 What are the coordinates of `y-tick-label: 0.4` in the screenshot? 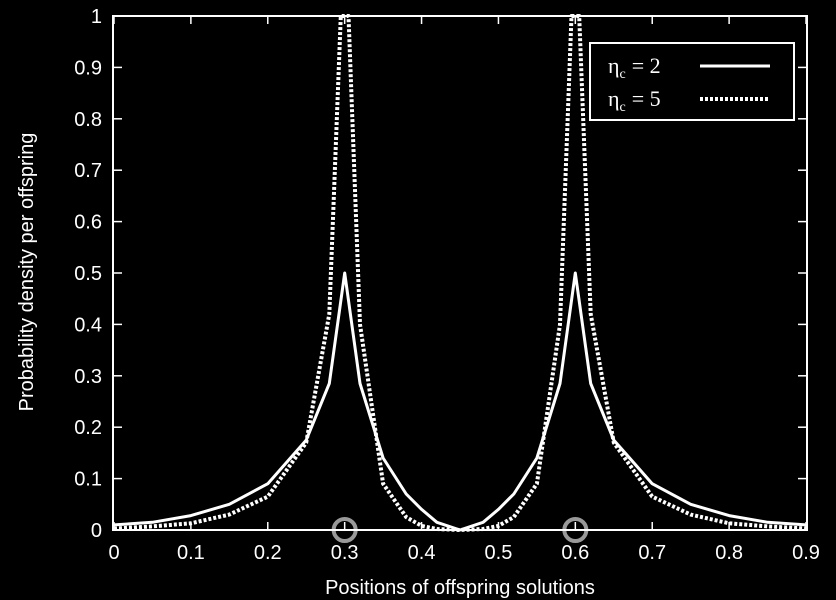 It's located at (88, 325).